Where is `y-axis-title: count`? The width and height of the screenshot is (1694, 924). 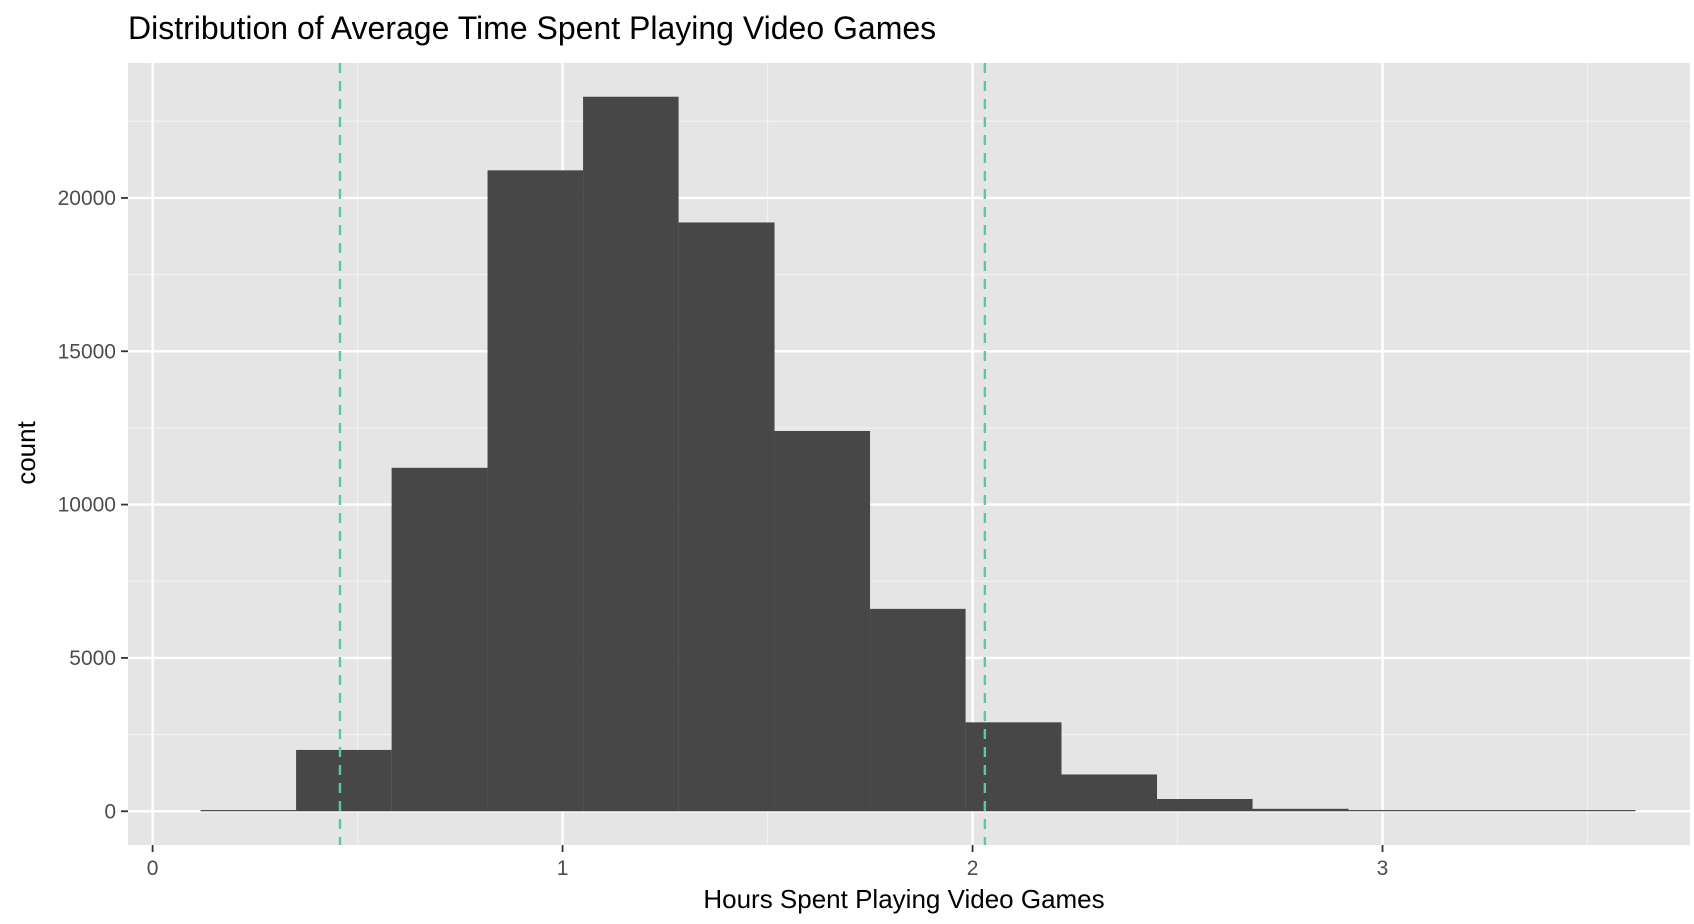 y-axis-title: count is located at coordinates (26, 452).